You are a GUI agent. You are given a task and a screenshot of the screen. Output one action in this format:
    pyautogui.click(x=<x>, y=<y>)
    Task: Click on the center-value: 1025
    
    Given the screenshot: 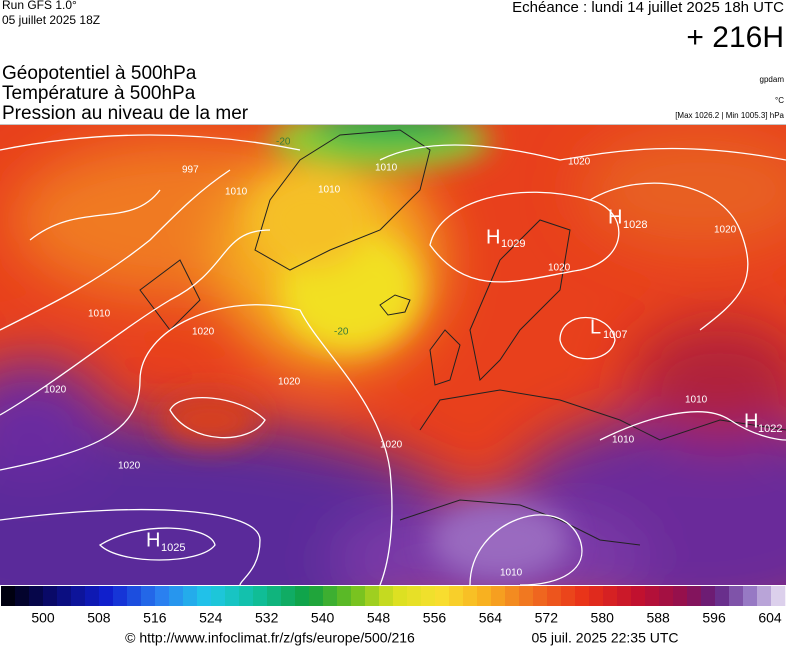 What is the action you would take?
    pyautogui.click(x=173, y=548)
    